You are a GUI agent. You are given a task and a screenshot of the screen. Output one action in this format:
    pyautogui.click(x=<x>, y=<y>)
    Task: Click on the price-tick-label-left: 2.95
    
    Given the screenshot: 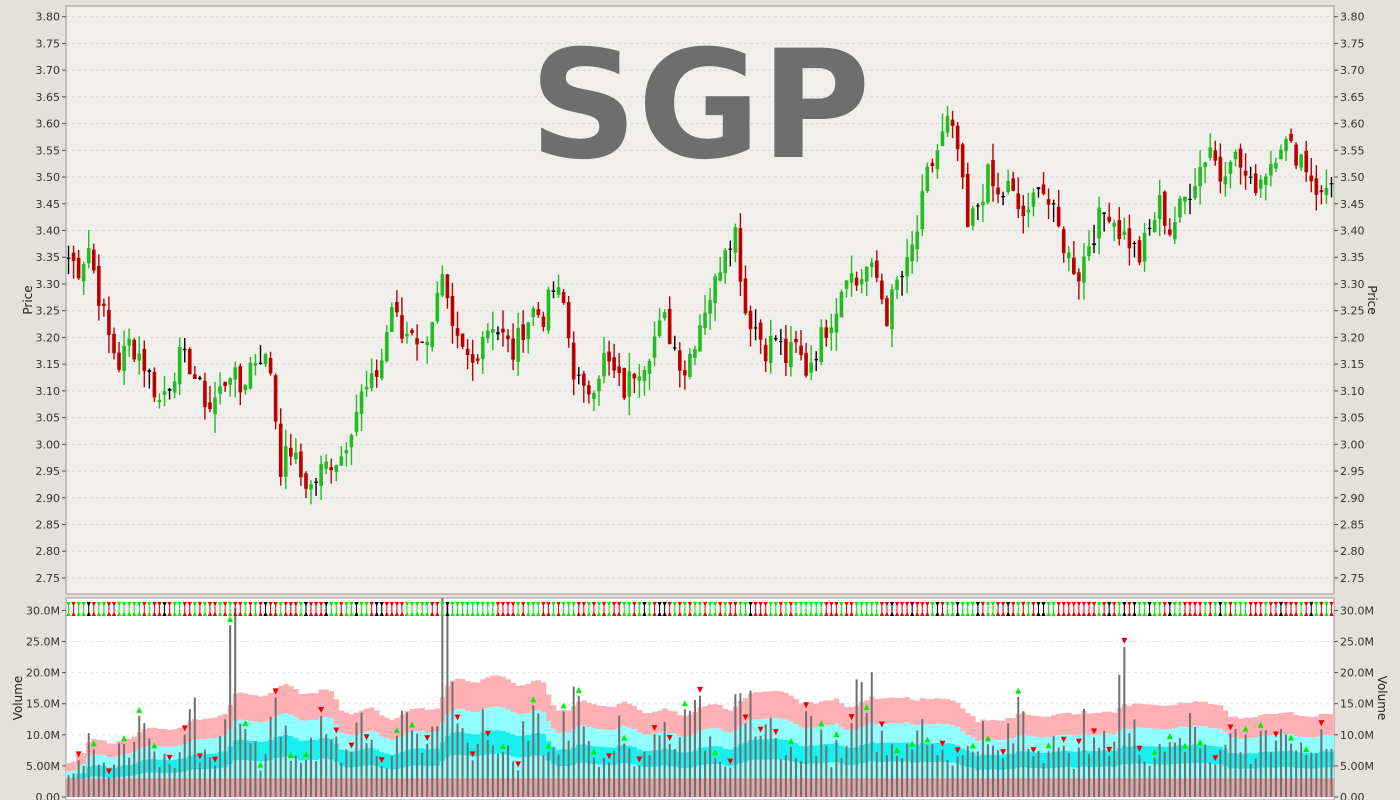 What is the action you would take?
    pyautogui.click(x=48, y=471)
    